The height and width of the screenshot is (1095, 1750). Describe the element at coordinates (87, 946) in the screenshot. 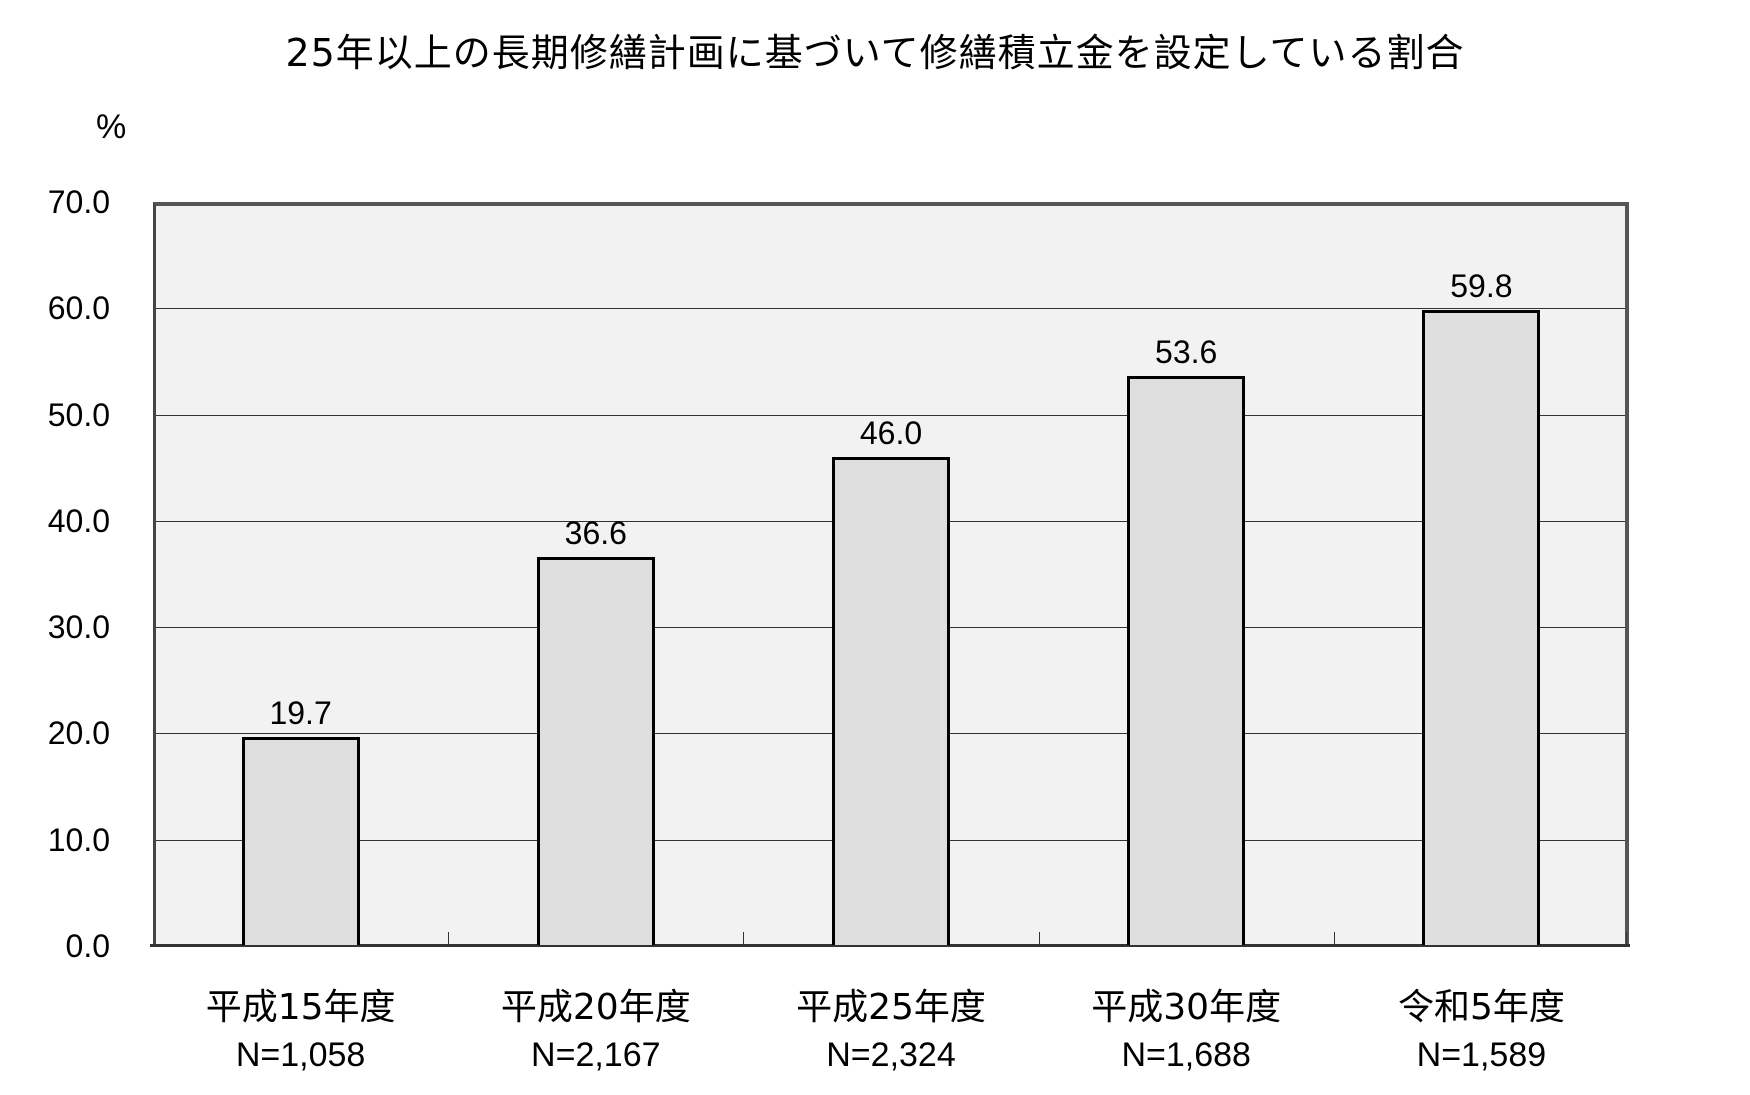

I see `y-tick-label: 0.0` at that location.